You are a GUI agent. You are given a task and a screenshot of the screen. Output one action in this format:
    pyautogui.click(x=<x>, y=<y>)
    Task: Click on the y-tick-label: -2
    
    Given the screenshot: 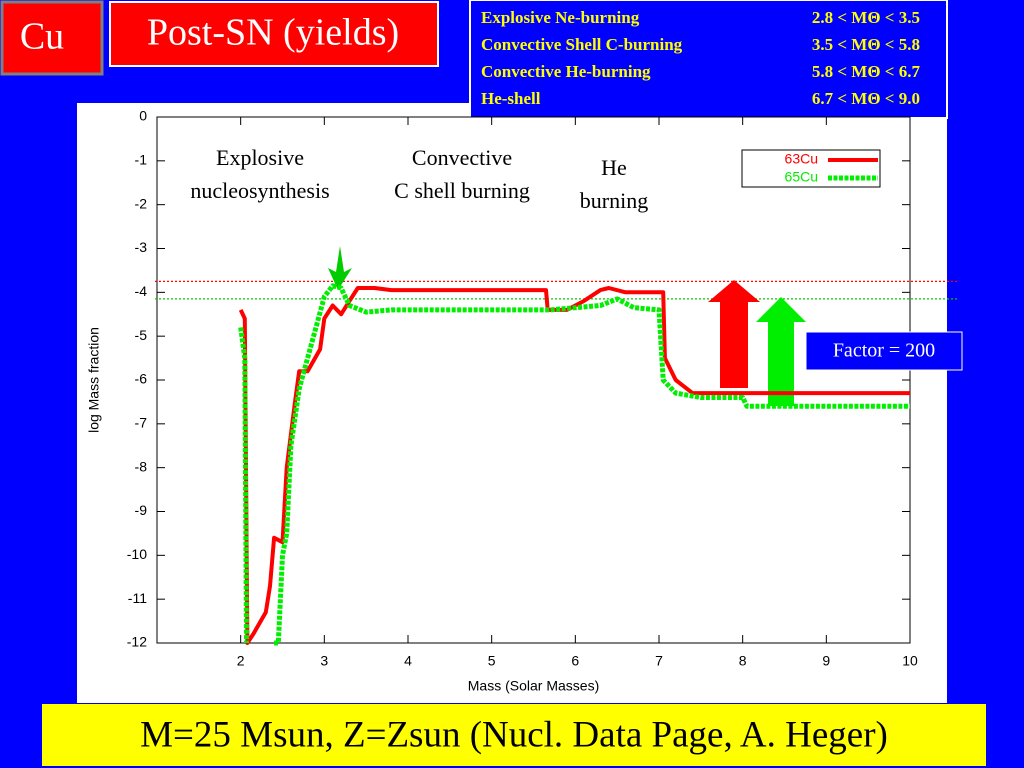 What is the action you would take?
    pyautogui.click(x=141, y=203)
    